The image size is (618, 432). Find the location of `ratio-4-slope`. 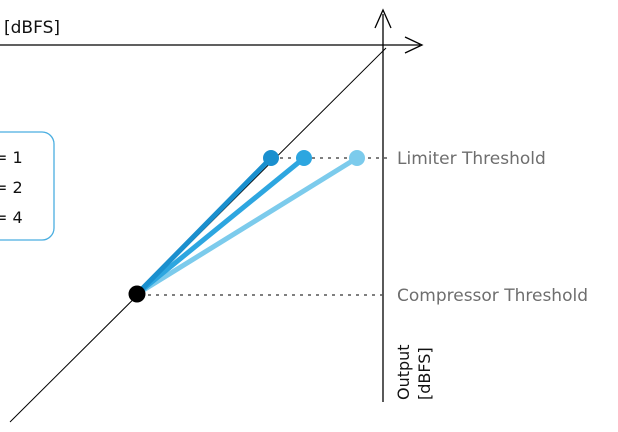

ratio-4-slope is located at coordinates (247, 226).